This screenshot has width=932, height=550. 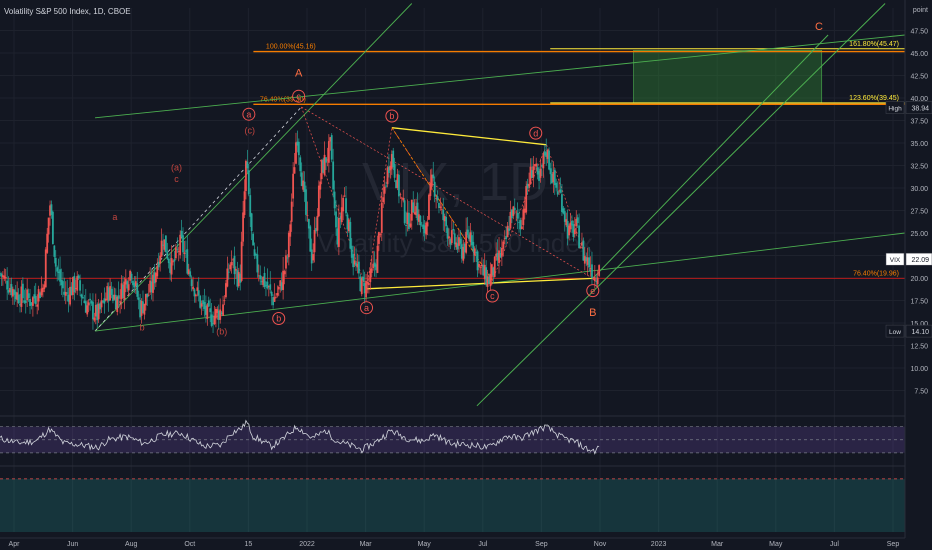 What do you see at coordinates (895, 332) in the screenshot?
I see `price-badge-text: Low` at bounding box center [895, 332].